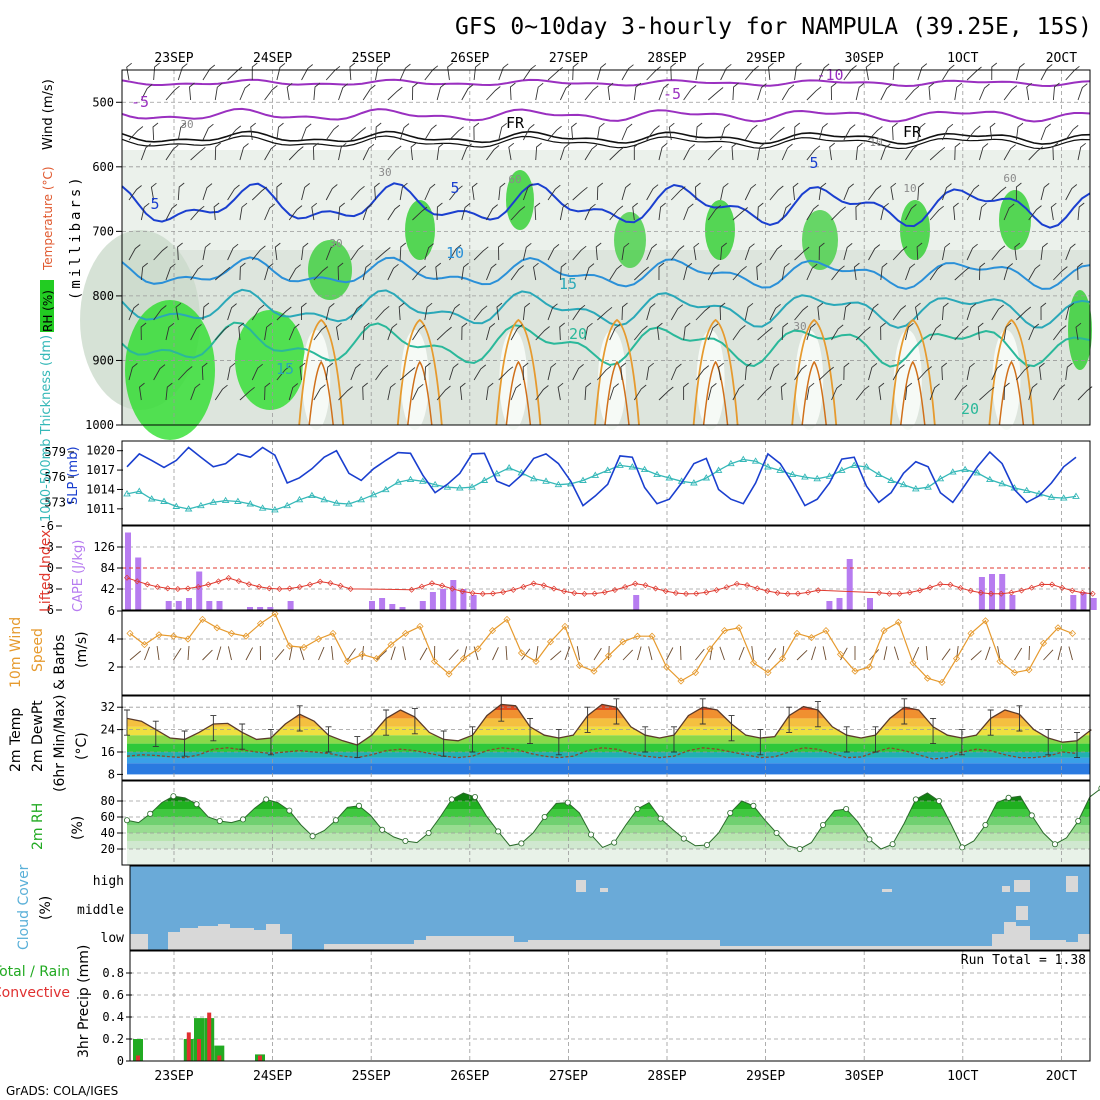 The width and height of the screenshot is (1100, 1100). What do you see at coordinates (140, 102) in the screenshot?
I see `contour-label: -5` at bounding box center [140, 102].